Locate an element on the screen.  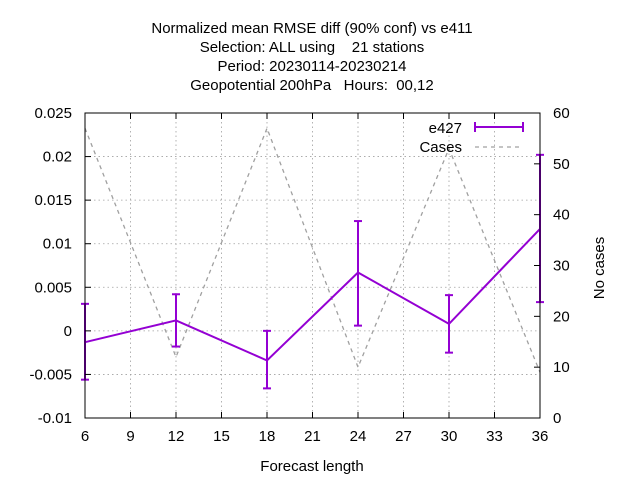
y-tick-label: 0.02 is located at coordinates (57, 157).